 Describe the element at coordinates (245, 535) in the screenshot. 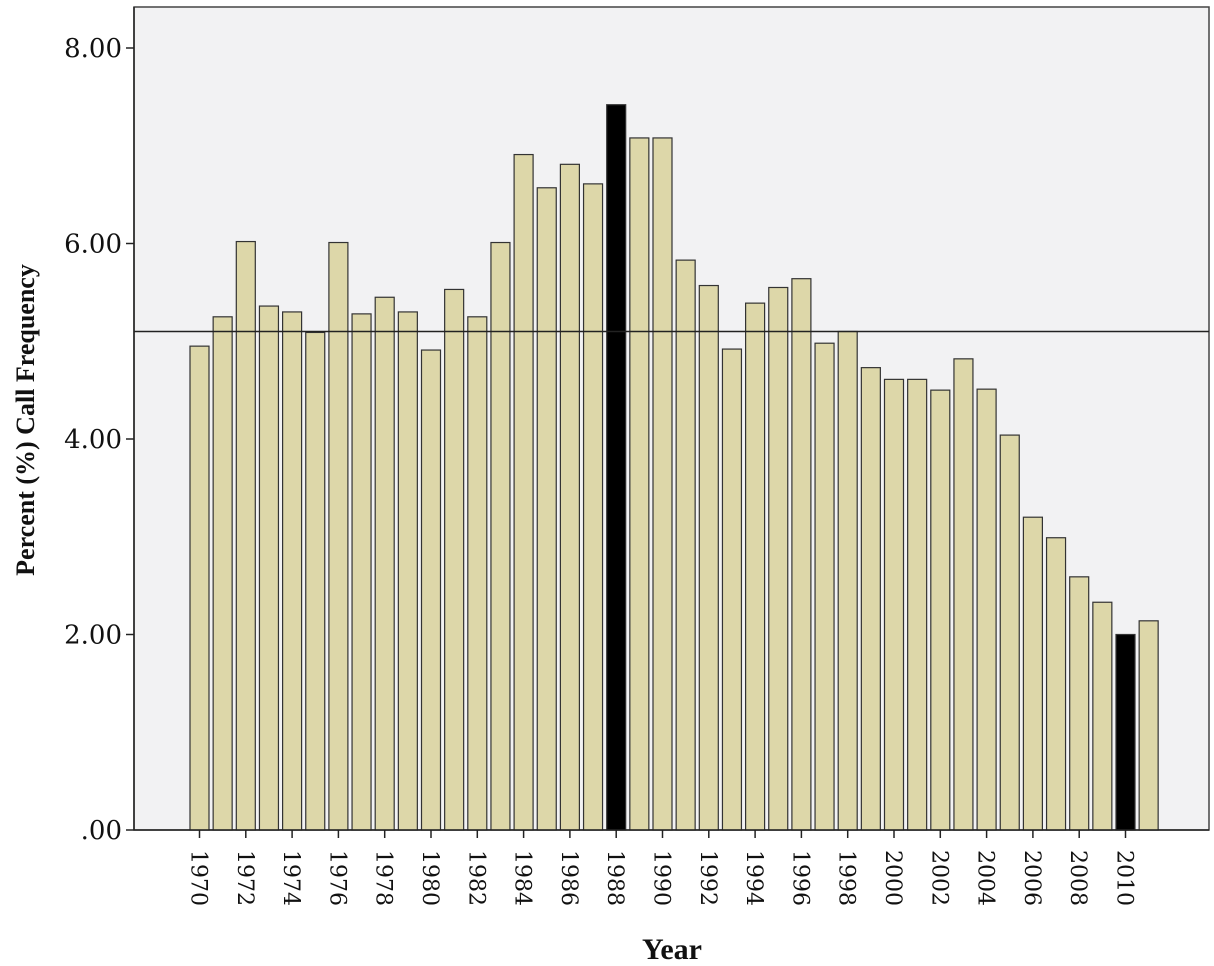

I see `bar-1972` at that location.